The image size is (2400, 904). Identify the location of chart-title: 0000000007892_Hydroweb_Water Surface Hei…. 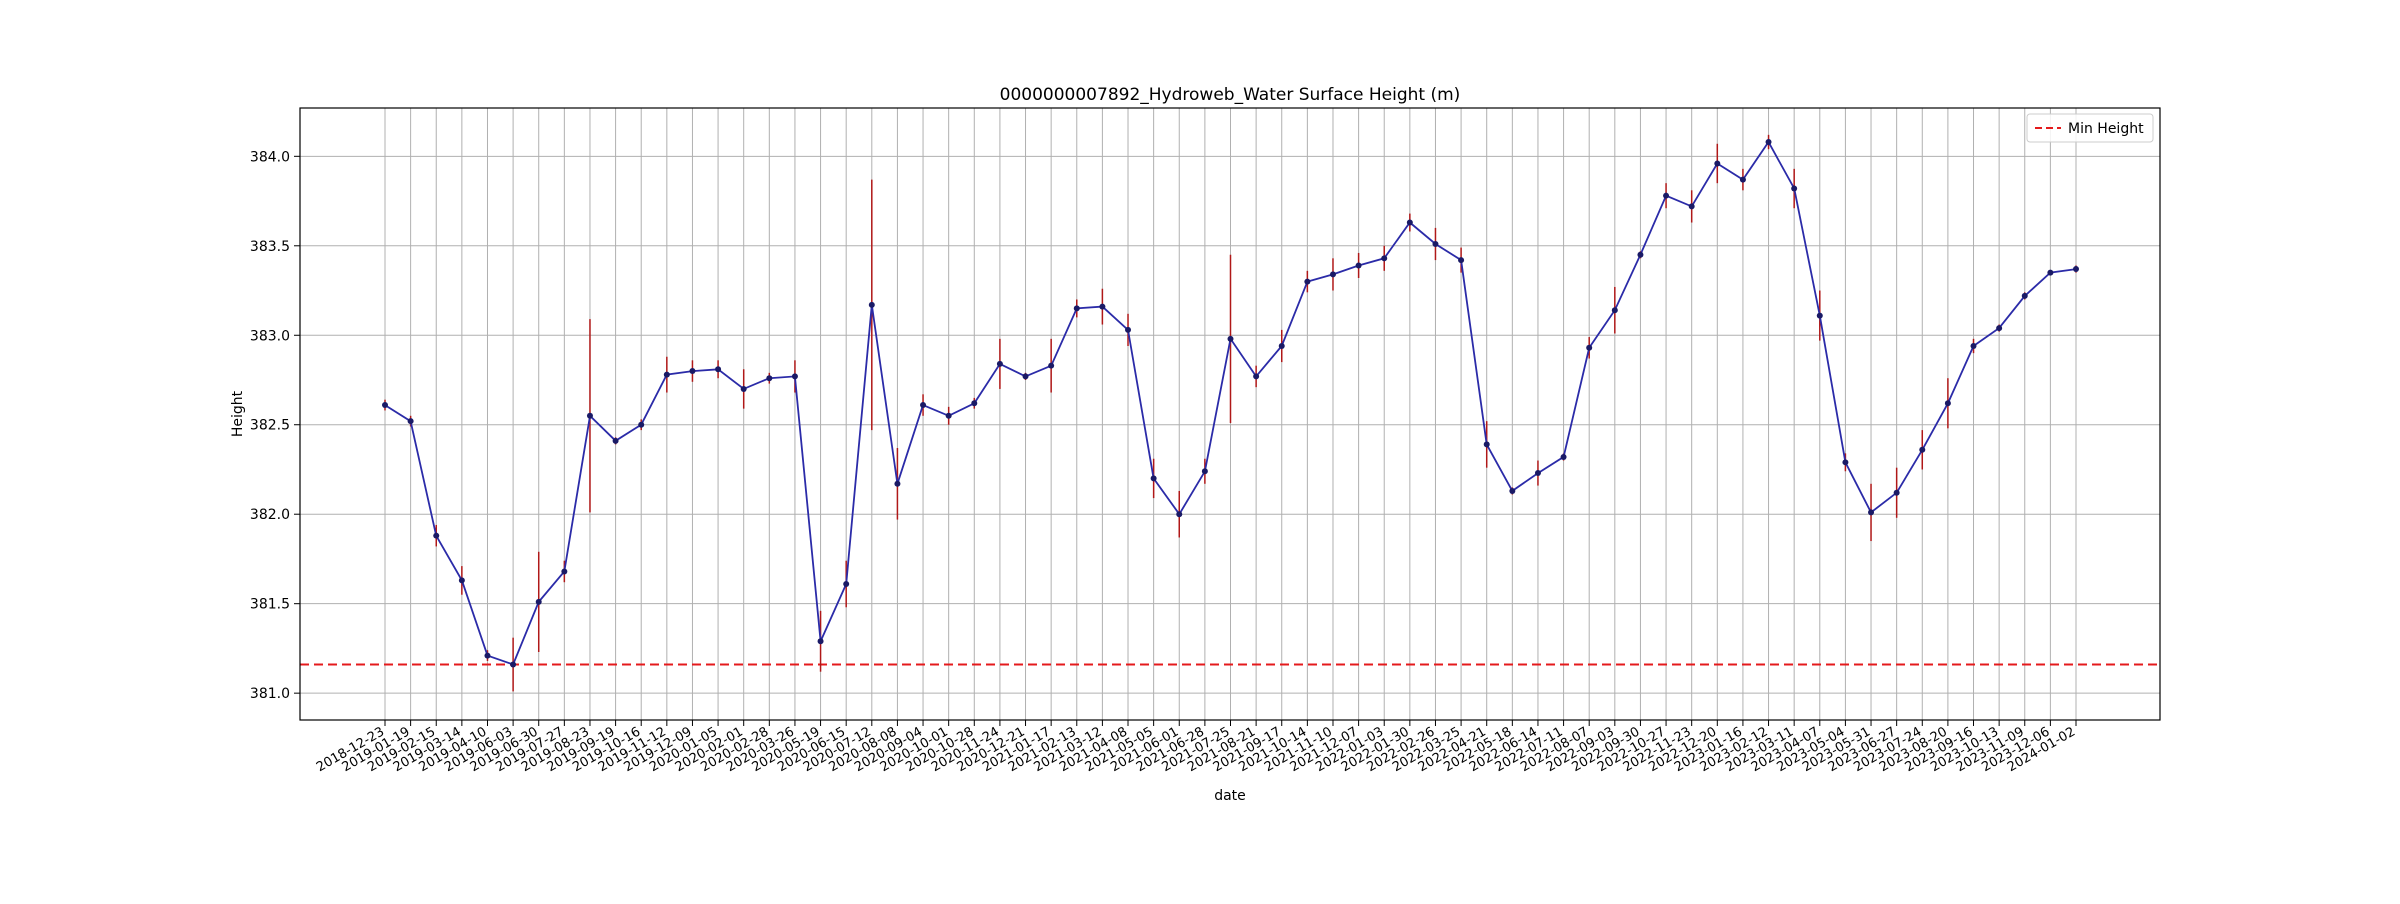
(1230, 95).